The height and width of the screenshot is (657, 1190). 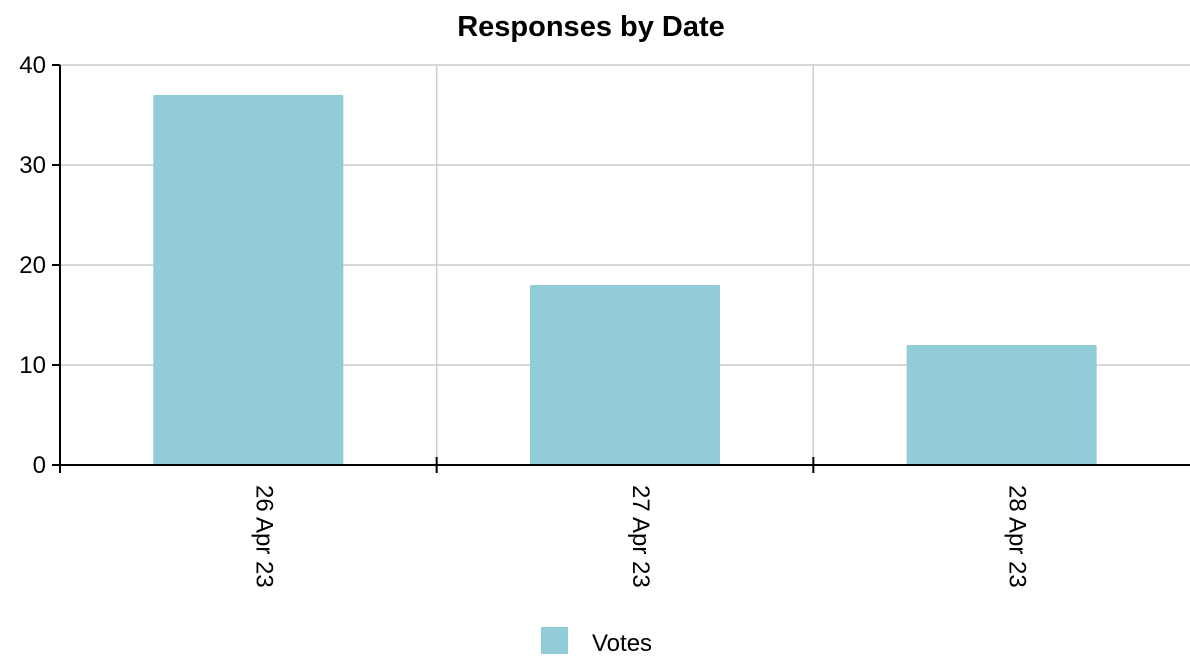 I want to click on y-axis-ticks: 0 10 20 30 40, so click(x=39, y=265).